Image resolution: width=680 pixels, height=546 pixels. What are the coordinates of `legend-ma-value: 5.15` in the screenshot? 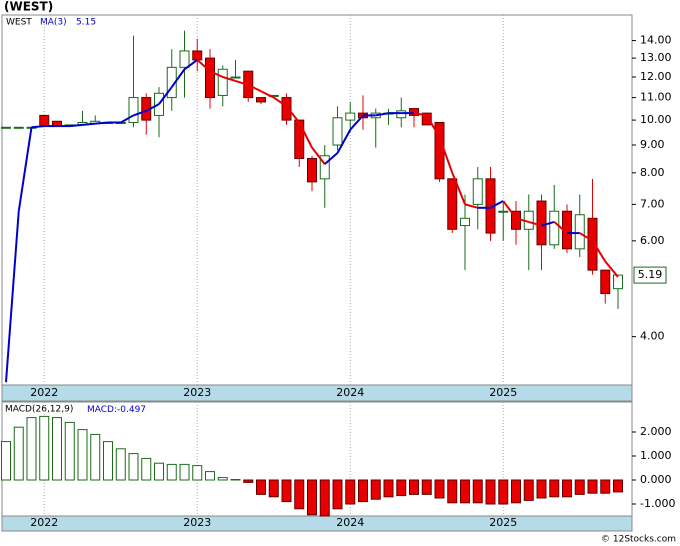 It's located at (86, 23).